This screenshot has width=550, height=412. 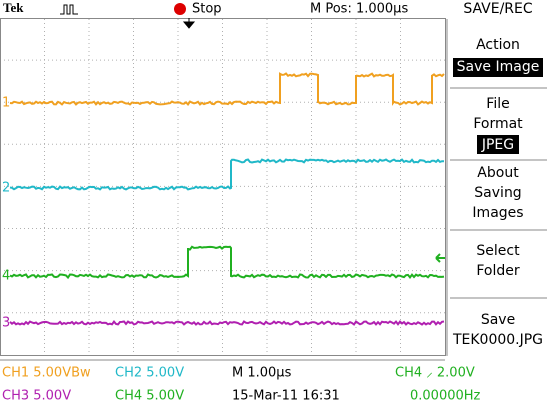 I want to click on menu-value: JPEG, so click(x=497, y=145).